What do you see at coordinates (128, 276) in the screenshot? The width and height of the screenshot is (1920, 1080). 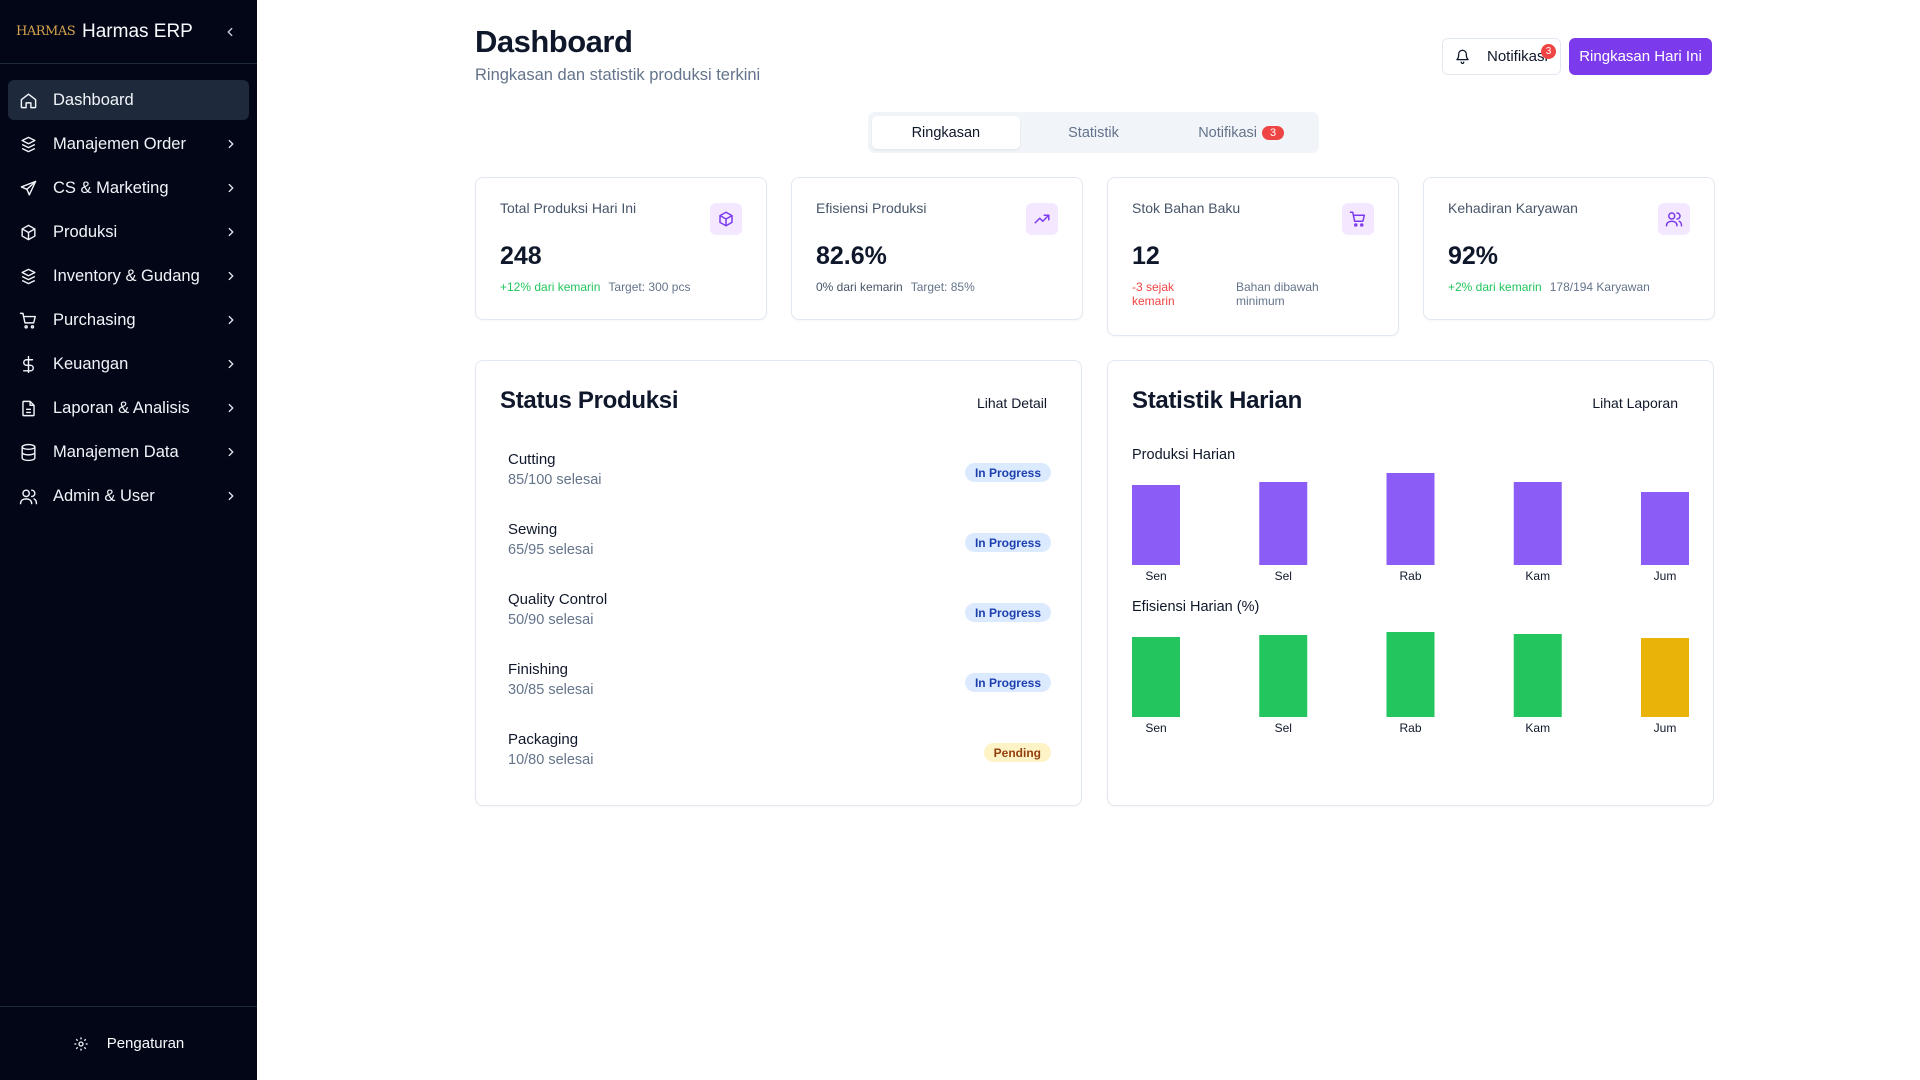 I see `sidebar-item-inventory-gudang: Inventory & Gudang` at bounding box center [128, 276].